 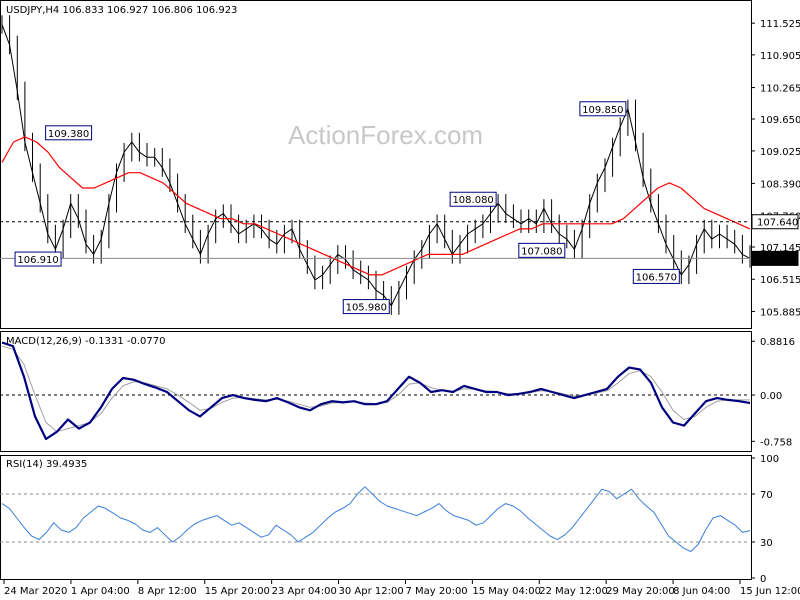 I want to click on price-box-label: 107.640, so click(x=777, y=223).